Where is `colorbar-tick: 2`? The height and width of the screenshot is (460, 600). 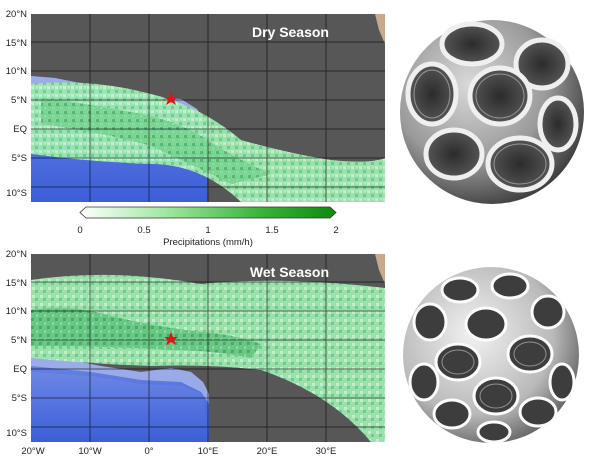 colorbar-tick: 2 is located at coordinates (336, 230).